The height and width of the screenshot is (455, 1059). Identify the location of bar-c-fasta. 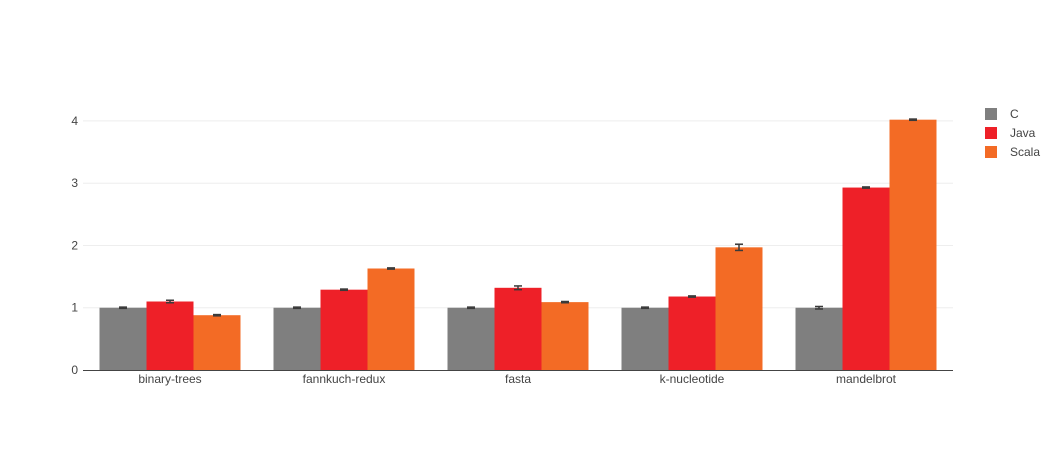
(471, 338).